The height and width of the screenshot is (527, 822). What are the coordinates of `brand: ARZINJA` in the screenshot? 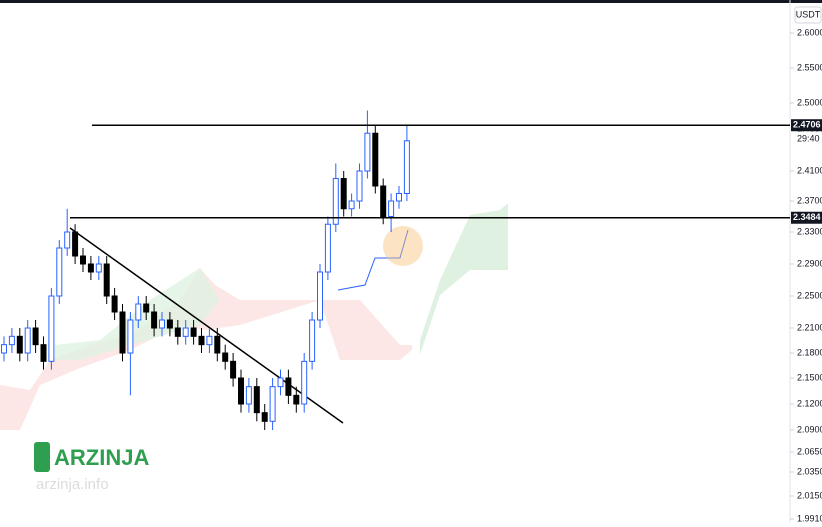 It's located at (101, 457).